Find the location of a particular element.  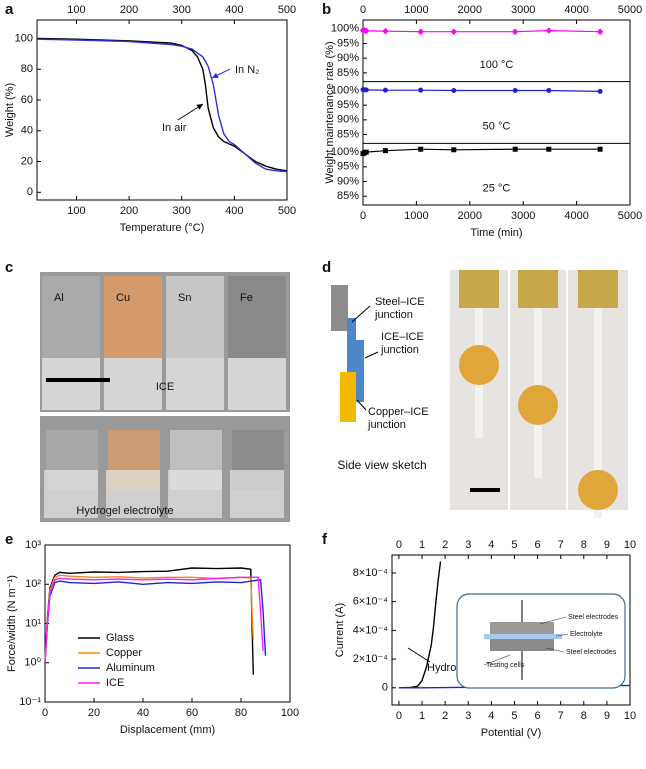

legend-label: ICE is located at coordinates (115, 683).